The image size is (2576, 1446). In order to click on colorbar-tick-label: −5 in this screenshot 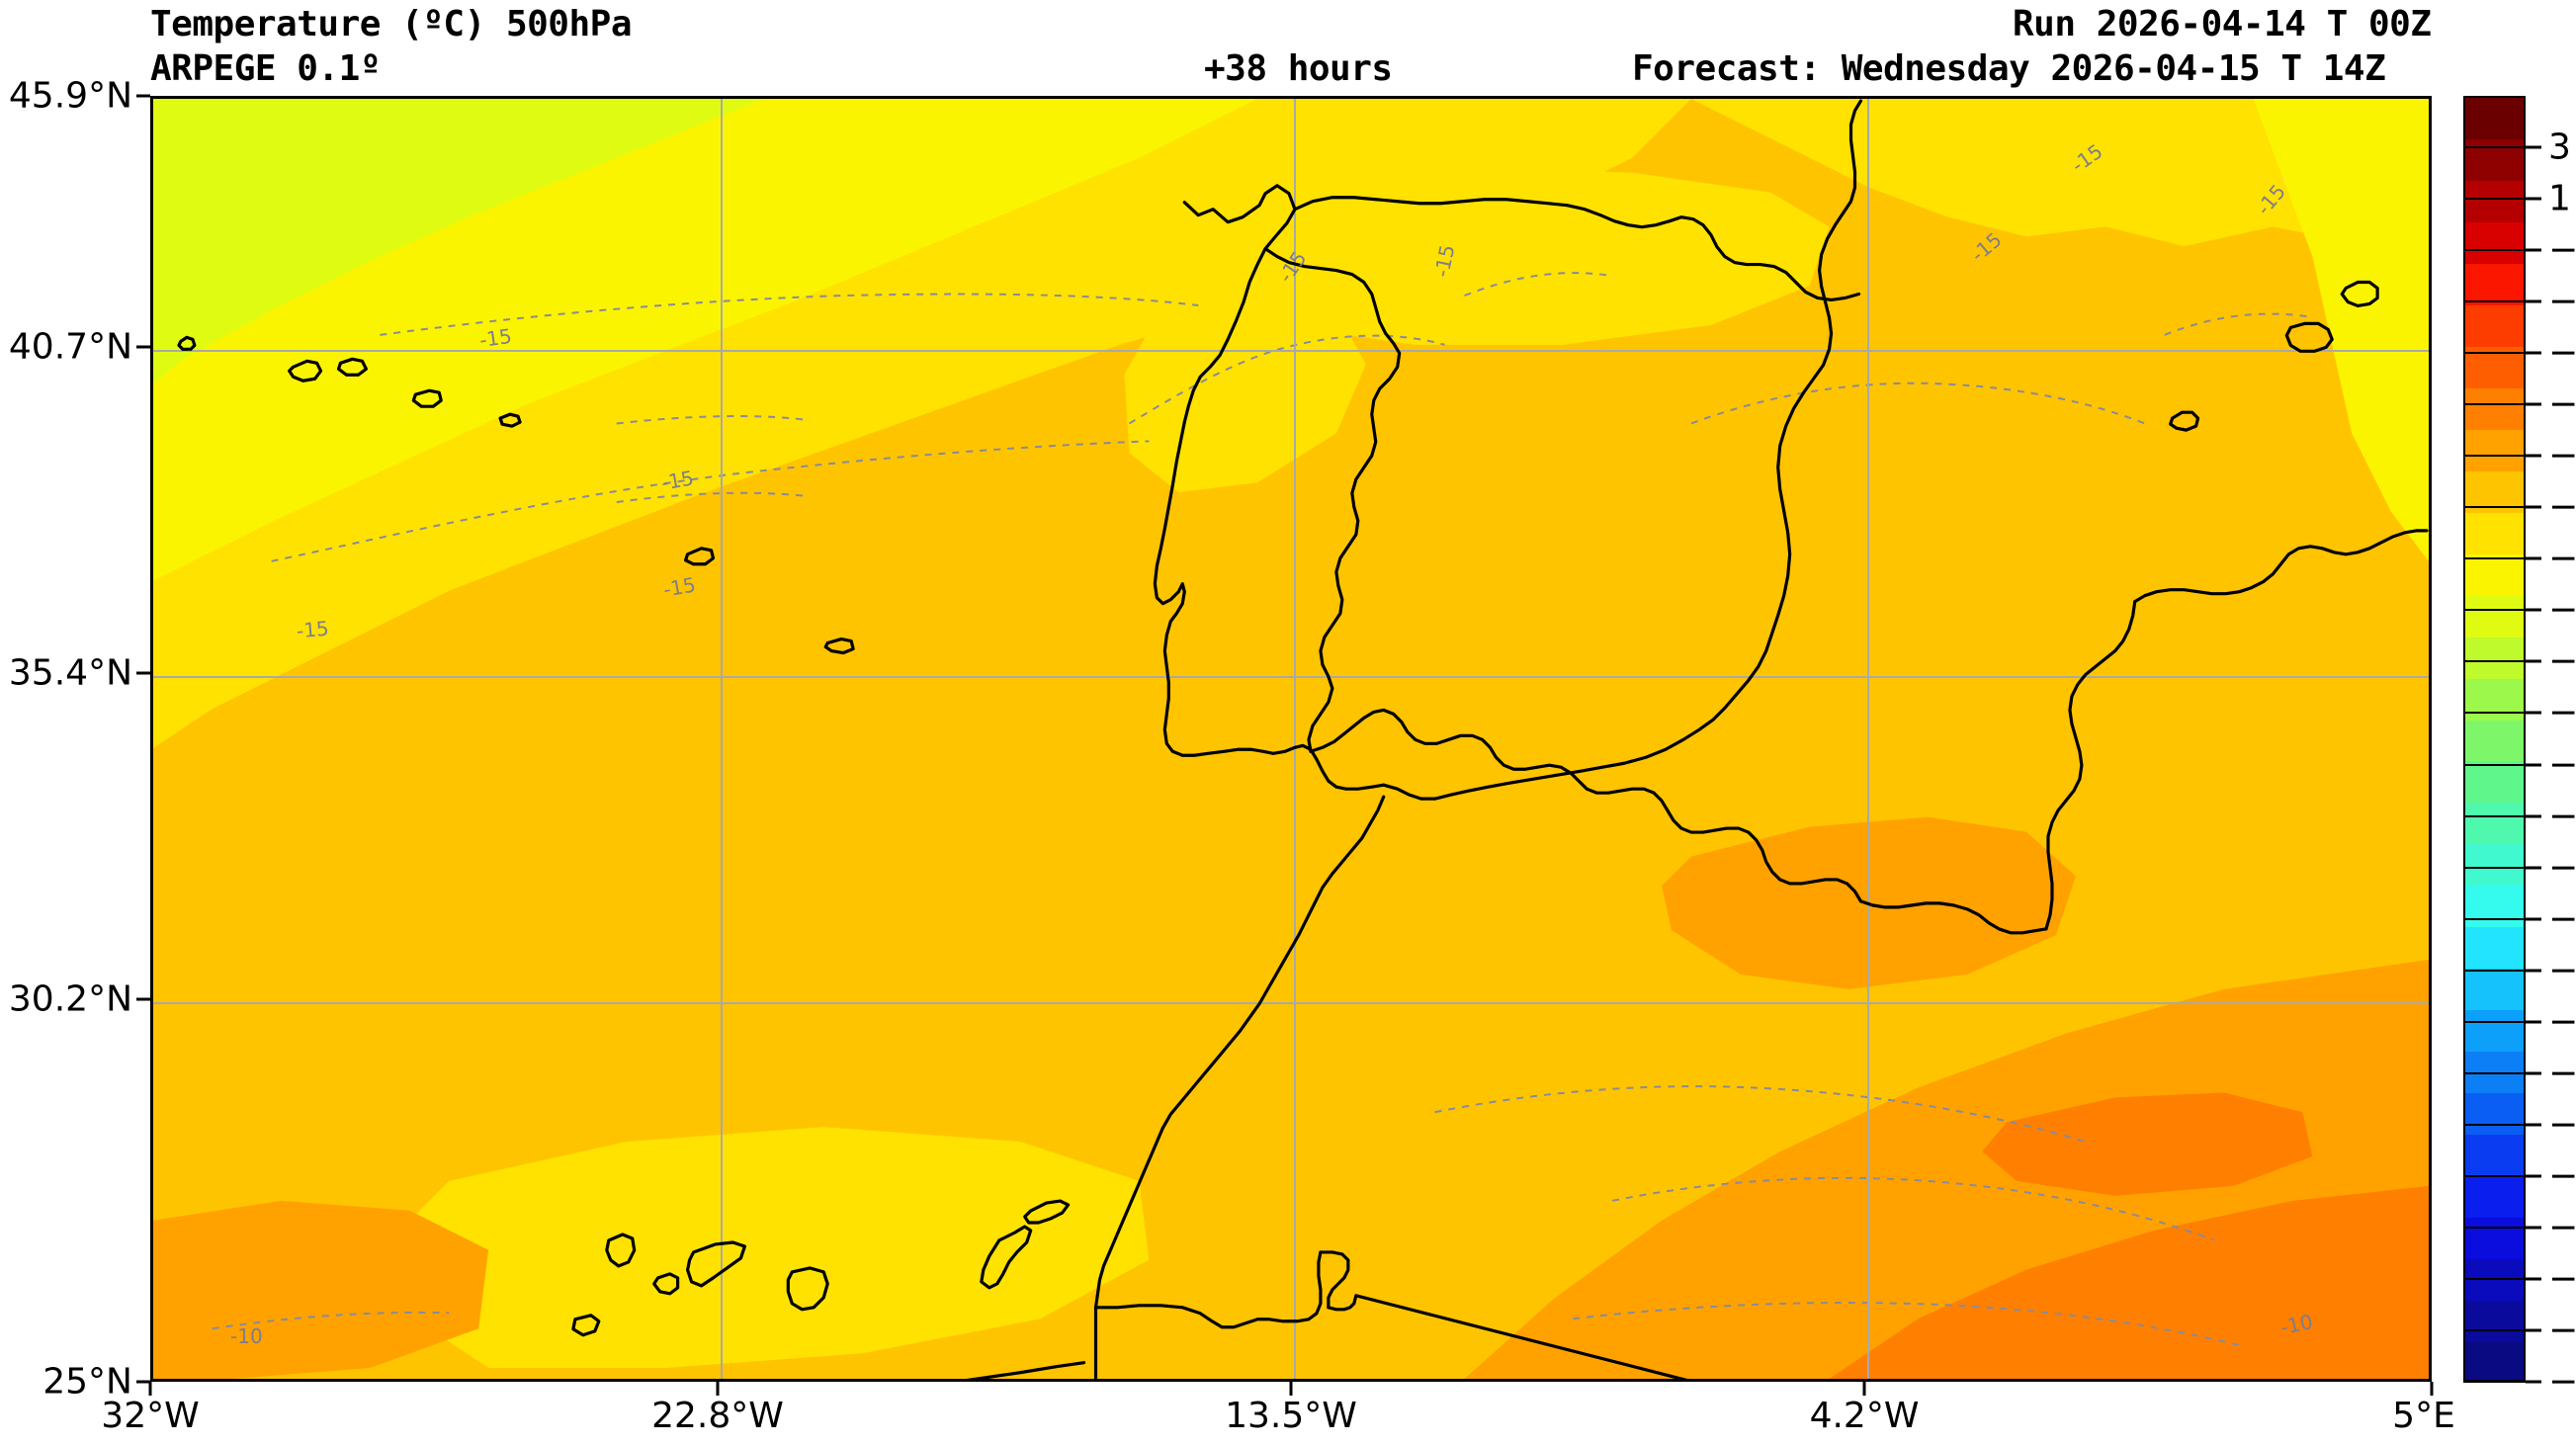, I will do `click(2562, 353)`.